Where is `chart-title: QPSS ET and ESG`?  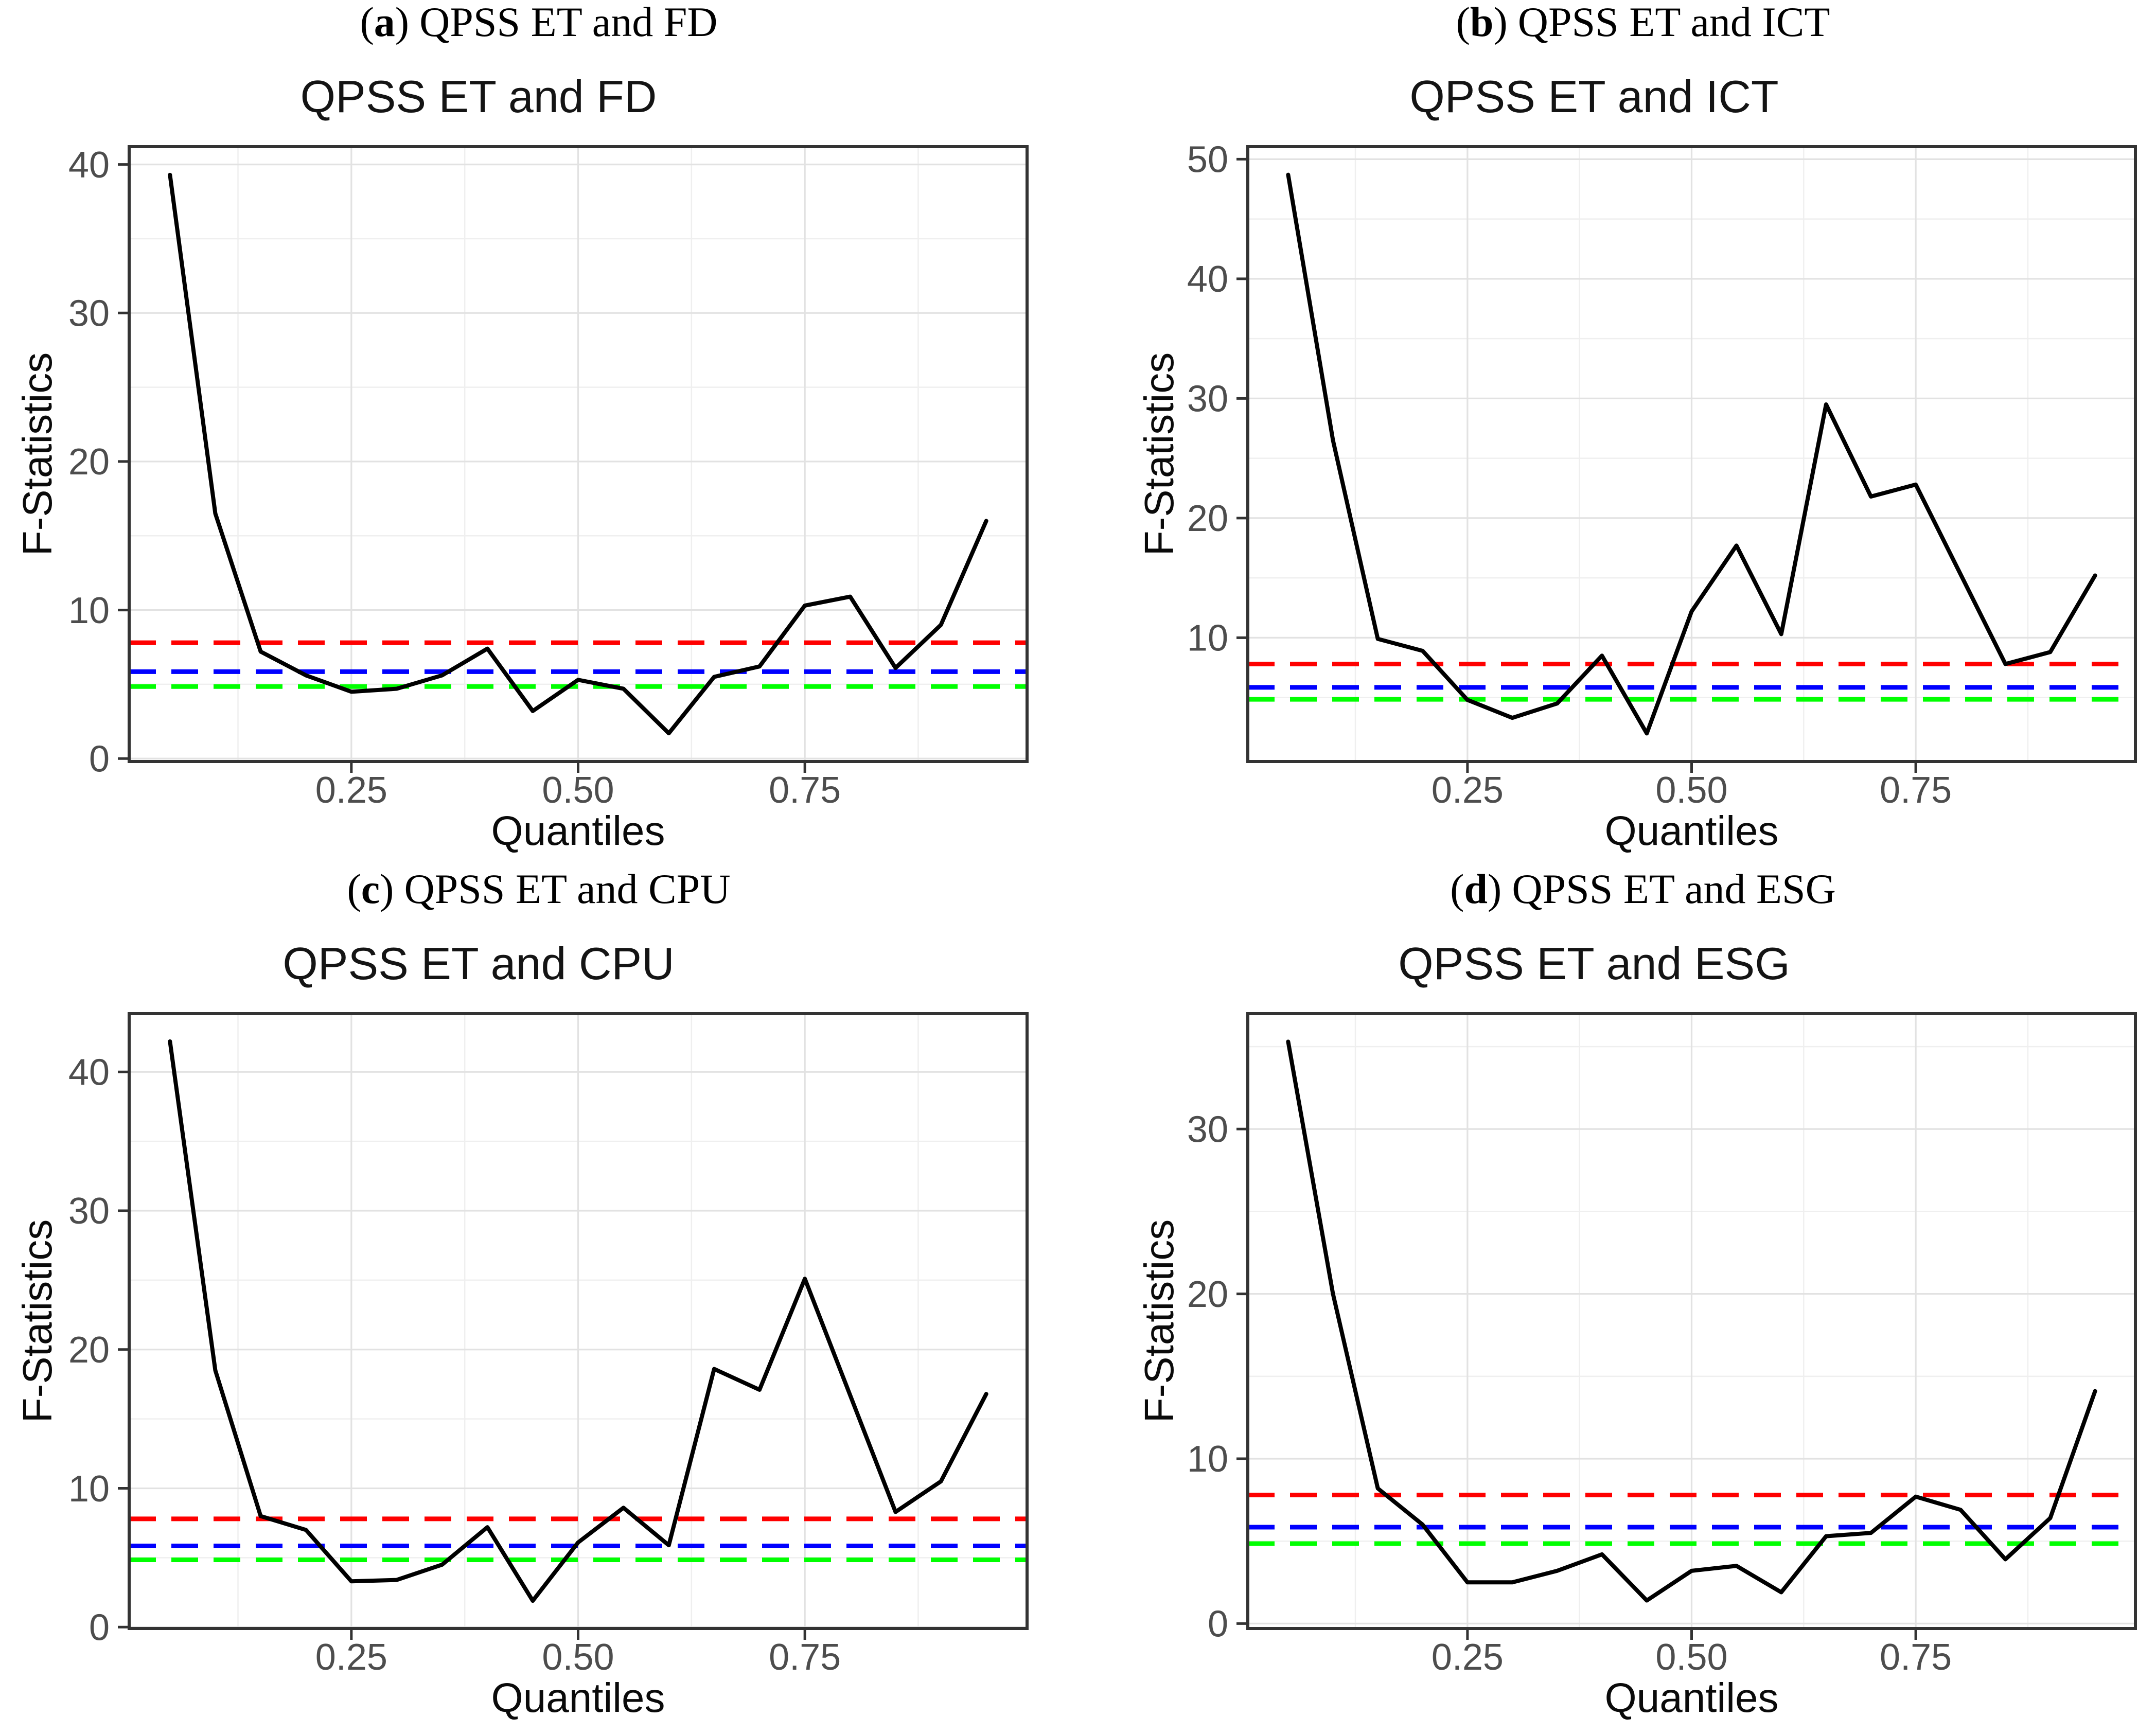
chart-title: QPSS ET and ESG is located at coordinates (1594, 964).